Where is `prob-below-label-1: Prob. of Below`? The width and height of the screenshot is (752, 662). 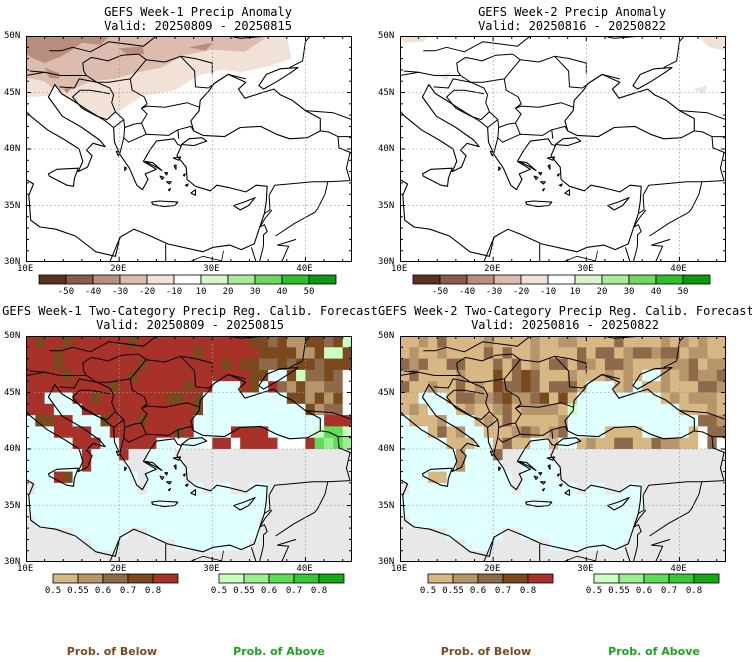 prob-below-label-1: Prob. of Below is located at coordinates (112, 651).